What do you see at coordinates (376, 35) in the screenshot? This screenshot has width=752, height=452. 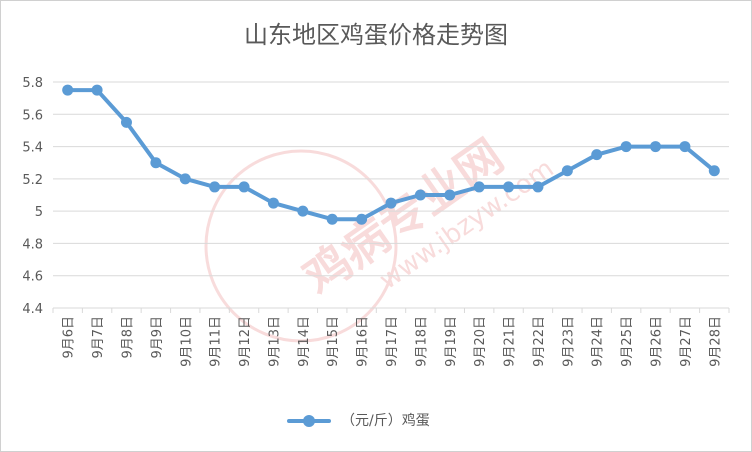 I see `chart-title: 山东地区鸡蛋价格走势图` at bounding box center [376, 35].